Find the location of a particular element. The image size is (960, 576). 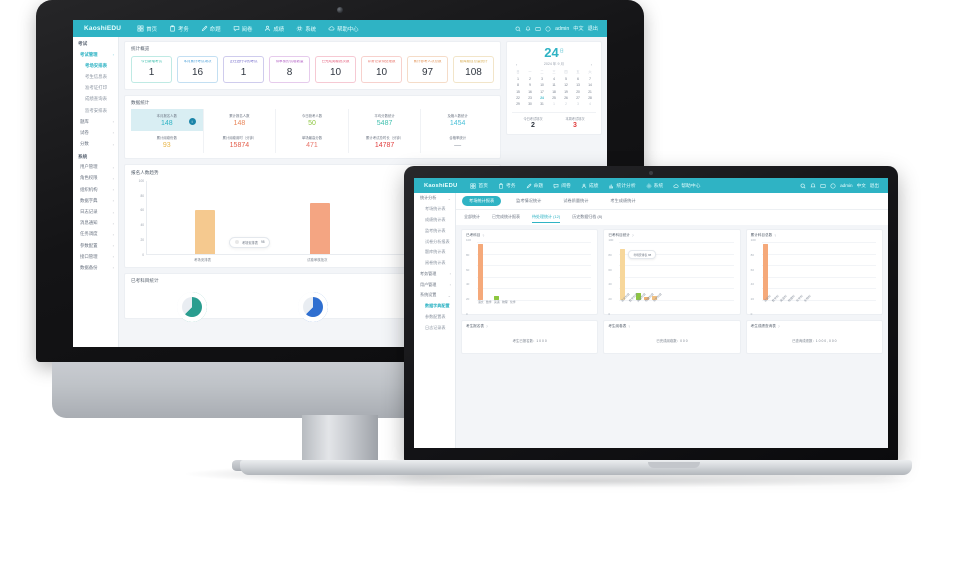

sidebar-item-6: 阅卷统计表 is located at coordinates (434, 263).